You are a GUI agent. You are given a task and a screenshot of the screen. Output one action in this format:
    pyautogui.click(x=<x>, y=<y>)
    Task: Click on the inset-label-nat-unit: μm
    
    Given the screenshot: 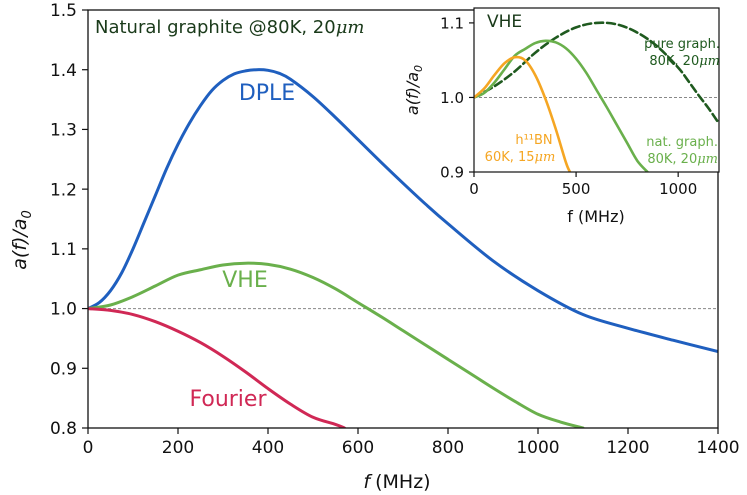 What is the action you would take?
    pyautogui.click(x=707, y=159)
    